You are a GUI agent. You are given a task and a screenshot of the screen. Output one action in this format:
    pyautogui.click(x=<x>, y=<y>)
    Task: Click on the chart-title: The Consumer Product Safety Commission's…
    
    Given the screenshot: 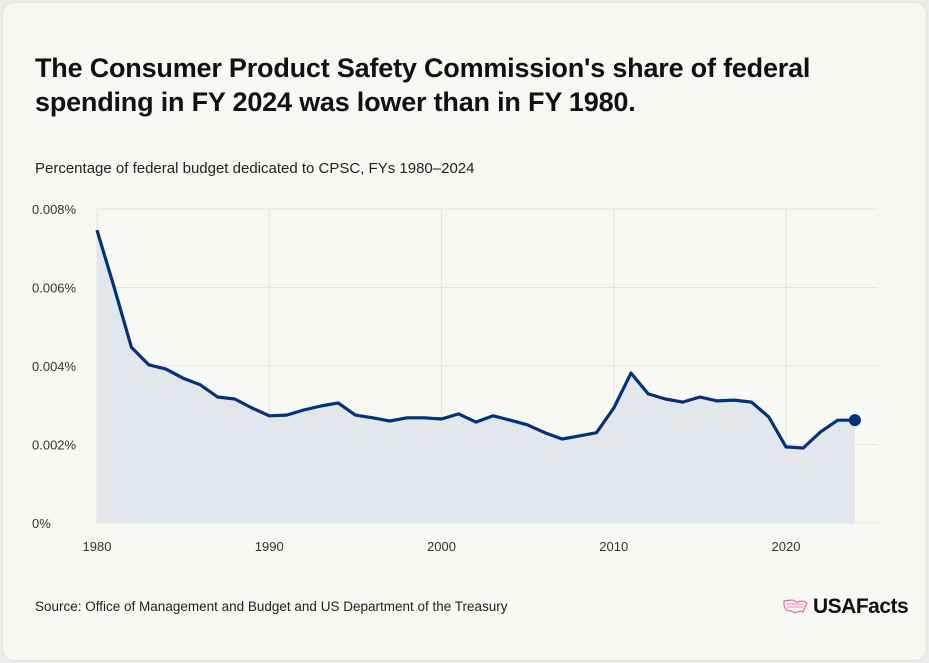 What is the action you would take?
    pyautogui.click(x=423, y=85)
    